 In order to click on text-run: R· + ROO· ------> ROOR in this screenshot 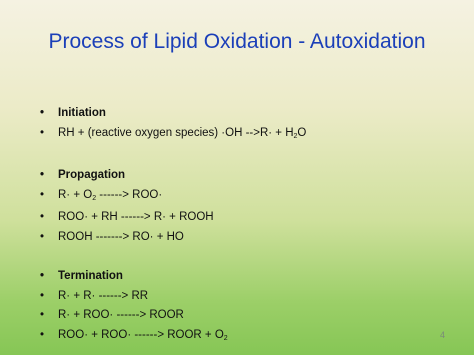, I will do `click(121, 315)`.